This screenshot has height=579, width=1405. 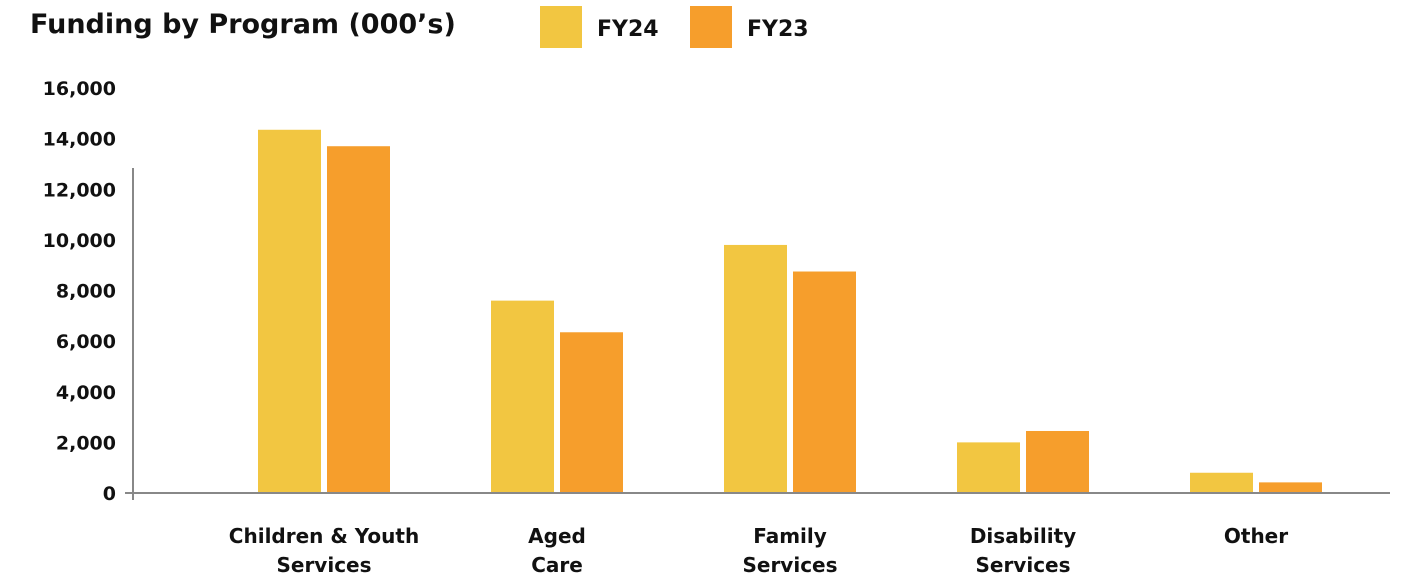 What do you see at coordinates (79, 241) in the screenshot?
I see `y-tick-label: 10,000` at bounding box center [79, 241].